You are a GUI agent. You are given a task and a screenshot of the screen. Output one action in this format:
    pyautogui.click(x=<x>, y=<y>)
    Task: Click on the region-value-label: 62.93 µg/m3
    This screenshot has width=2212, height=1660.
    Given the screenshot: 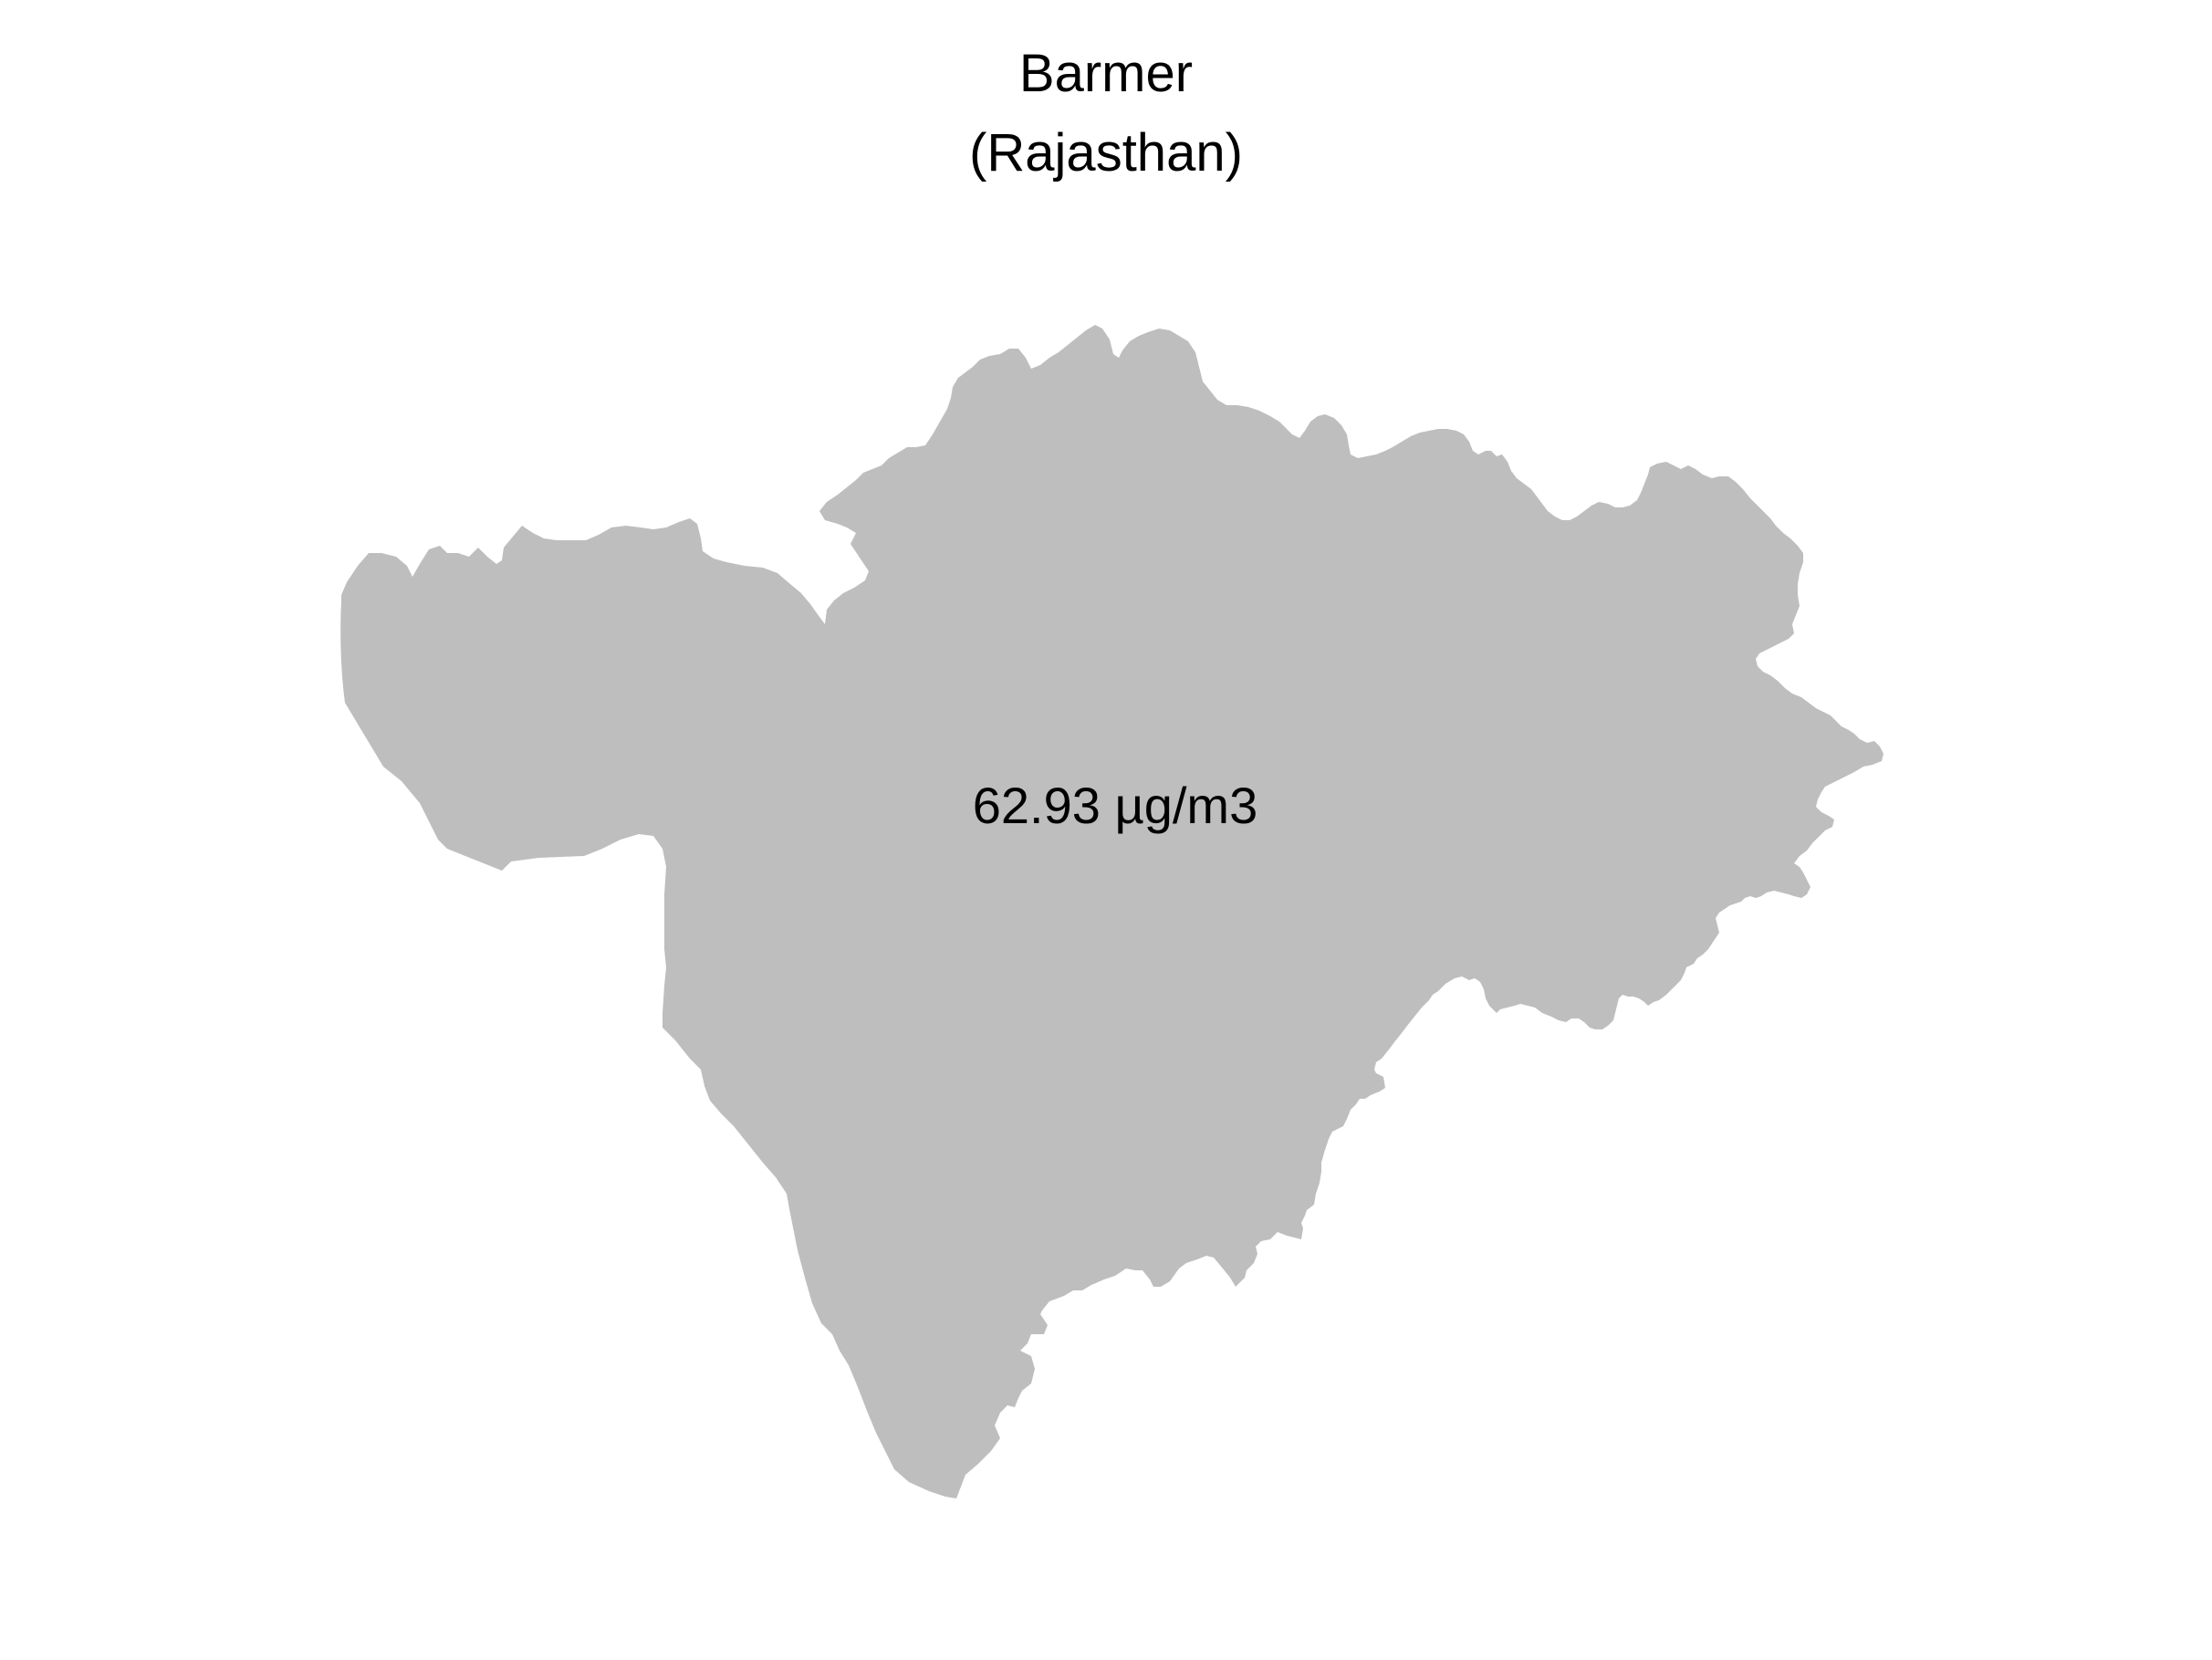 What is the action you would take?
    pyautogui.click(x=1115, y=805)
    